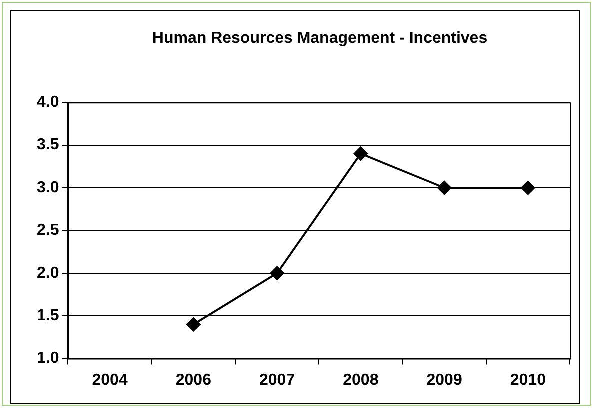 The width and height of the screenshot is (595, 410). What do you see at coordinates (444, 380) in the screenshot?
I see `x-tick-label: 2009` at bounding box center [444, 380].